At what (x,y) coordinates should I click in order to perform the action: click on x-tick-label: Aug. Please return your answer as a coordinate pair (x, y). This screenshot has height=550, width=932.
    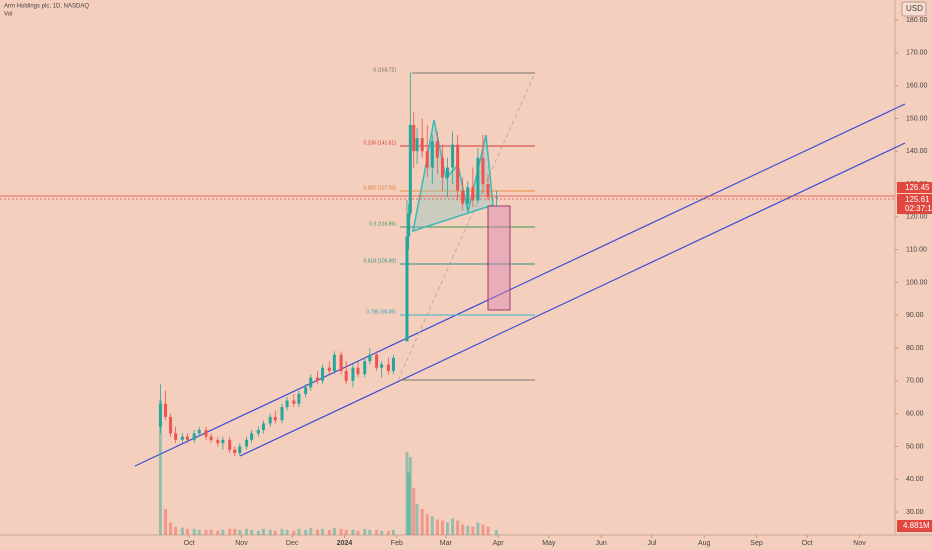
    Looking at the image, I should click on (704, 543).